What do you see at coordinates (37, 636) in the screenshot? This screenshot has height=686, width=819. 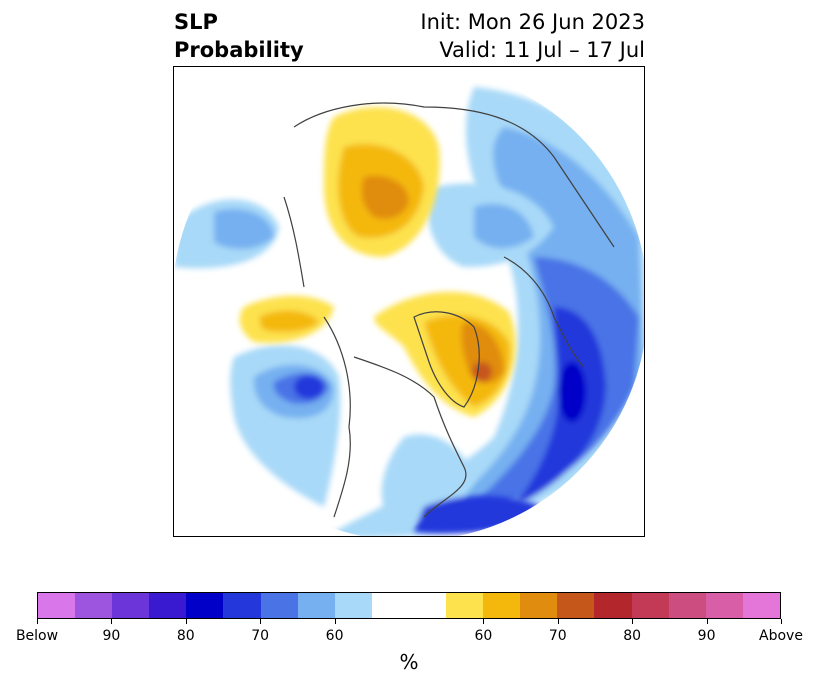 I see `colorbar-tick-label: Below` at bounding box center [37, 636].